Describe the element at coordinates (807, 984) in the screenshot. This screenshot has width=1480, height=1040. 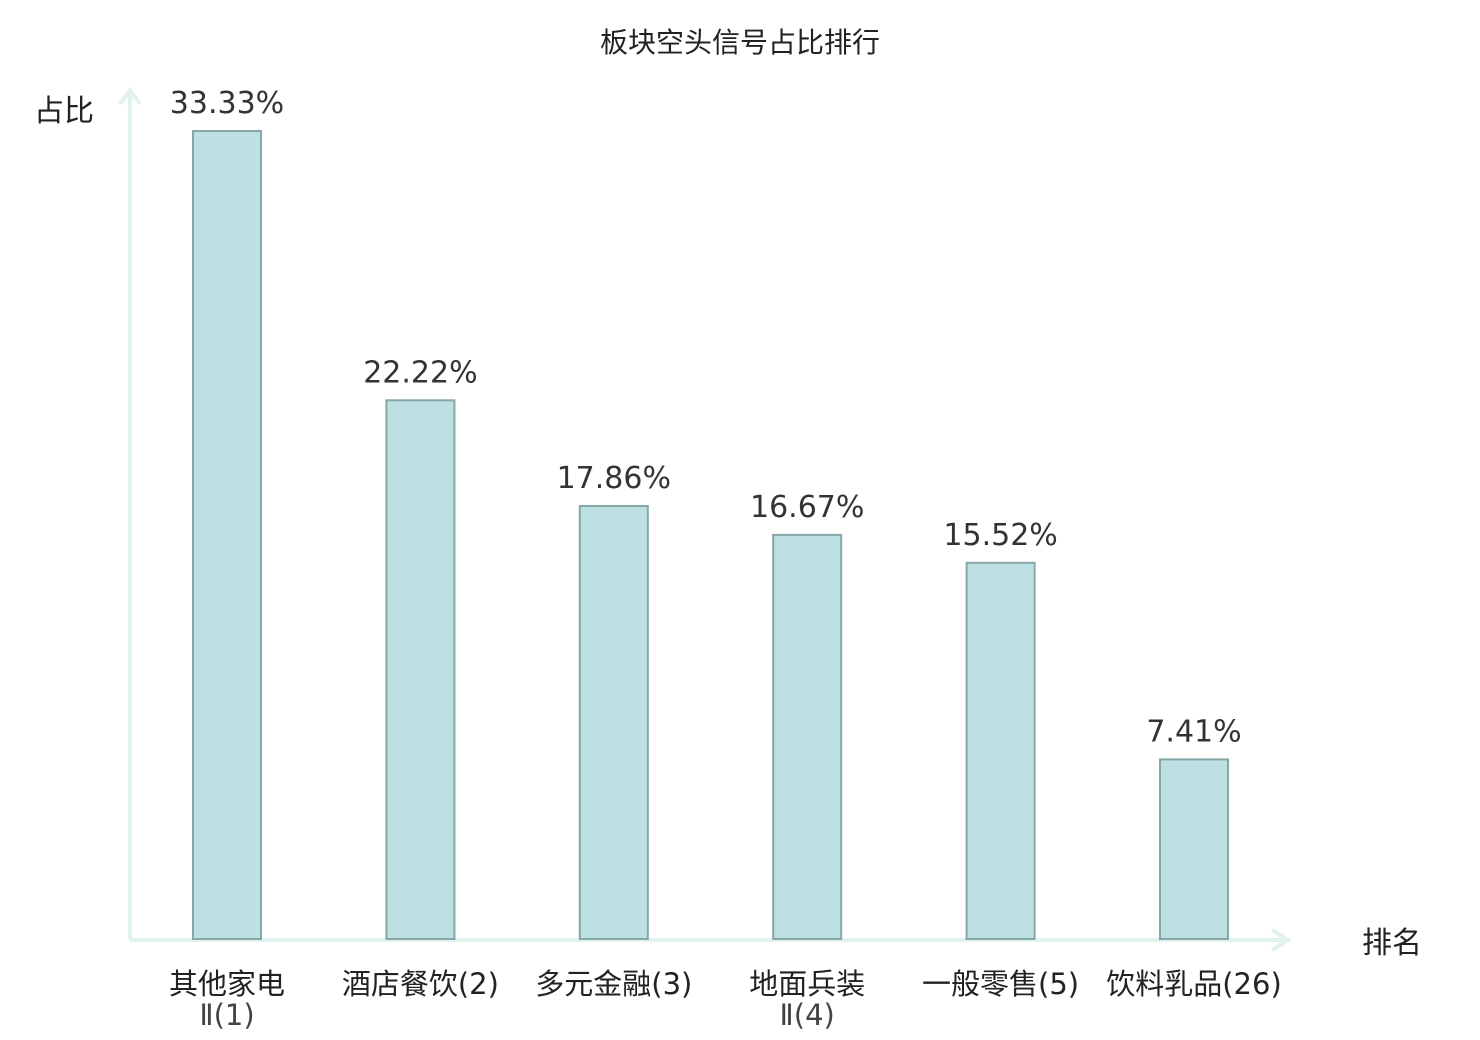
I see `category-label-4: 地面兵装` at that location.